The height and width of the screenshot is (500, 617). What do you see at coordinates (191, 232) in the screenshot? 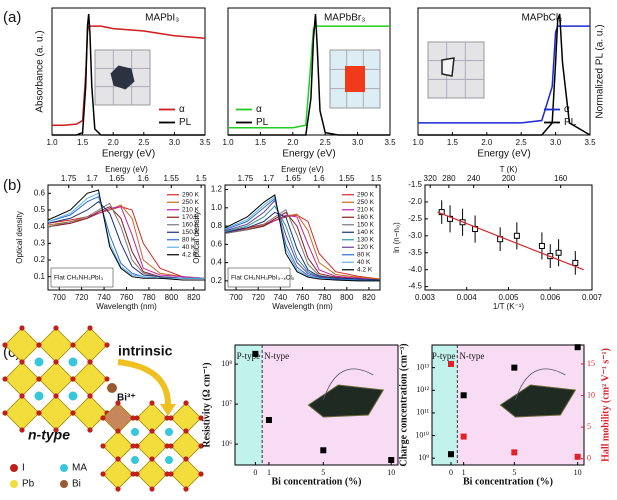
I see `legend-label: 150 K` at bounding box center [191, 232].